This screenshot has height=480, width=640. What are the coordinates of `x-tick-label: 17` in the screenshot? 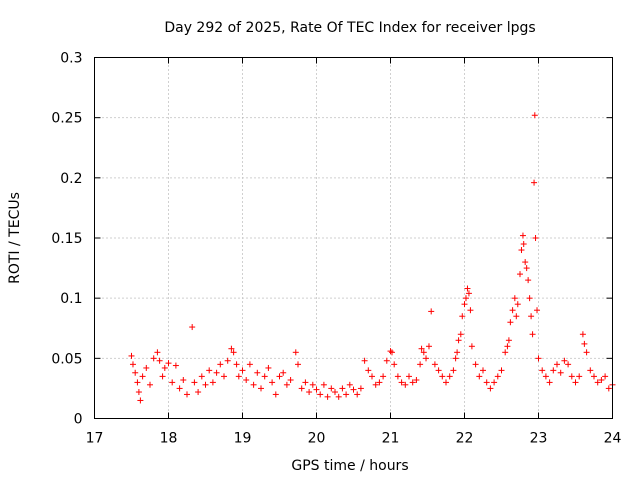 It's located at (95, 439).